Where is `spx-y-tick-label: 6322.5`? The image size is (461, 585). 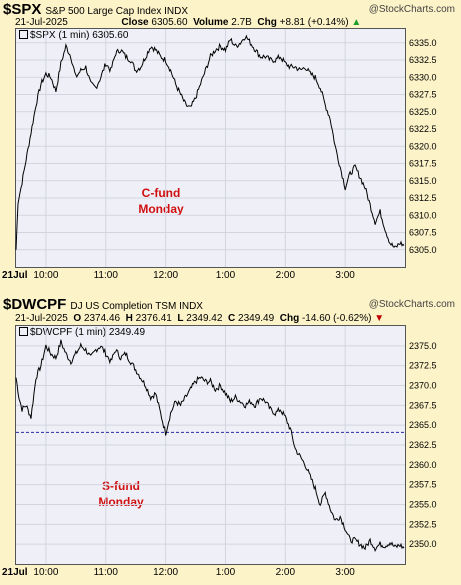 spx-y-tick-label: 6322.5 is located at coordinates (423, 129).